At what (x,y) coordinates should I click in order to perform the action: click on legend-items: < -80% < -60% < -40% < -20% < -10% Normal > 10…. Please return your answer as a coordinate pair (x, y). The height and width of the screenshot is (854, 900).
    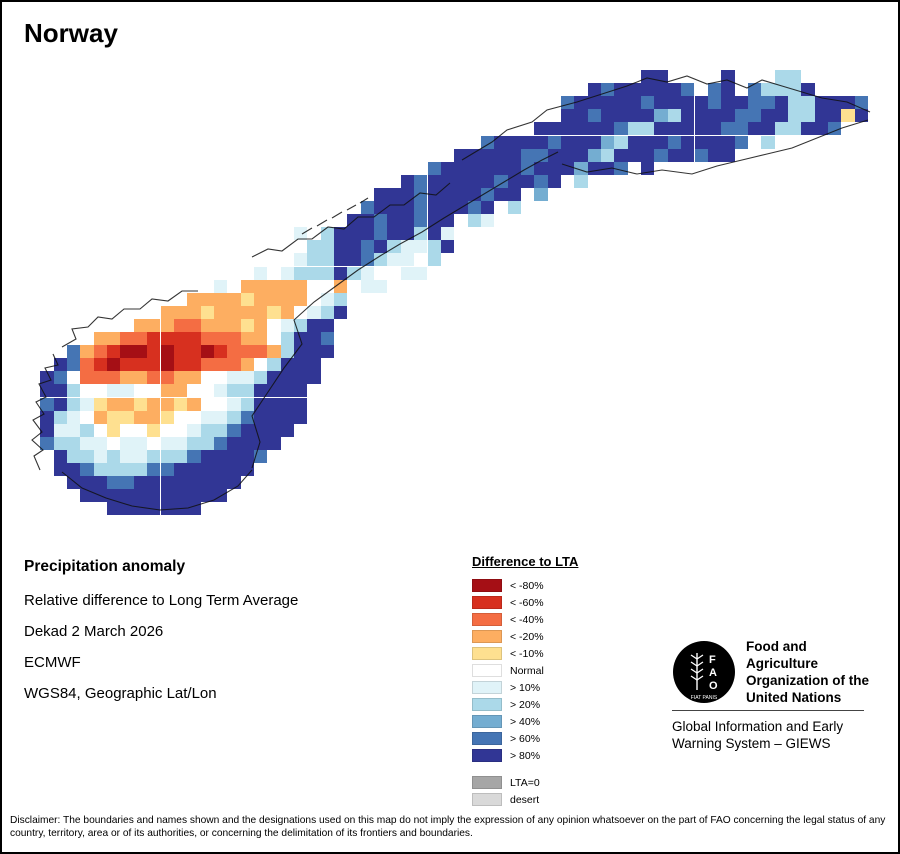
    Looking at the image, I should click on (525, 670).